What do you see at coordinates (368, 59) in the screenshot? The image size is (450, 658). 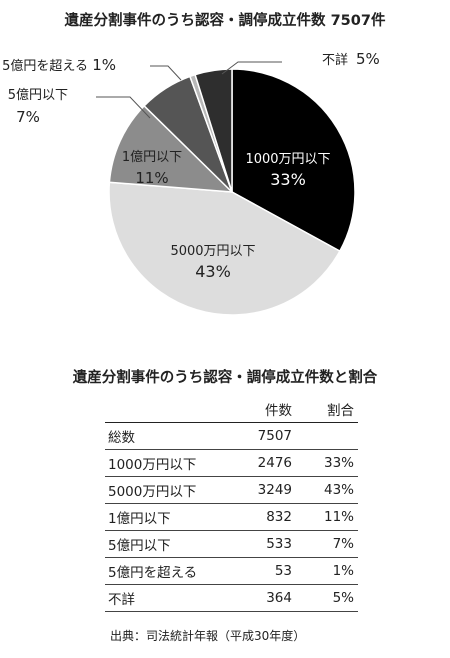 I see `slice-percent: 5%` at bounding box center [368, 59].